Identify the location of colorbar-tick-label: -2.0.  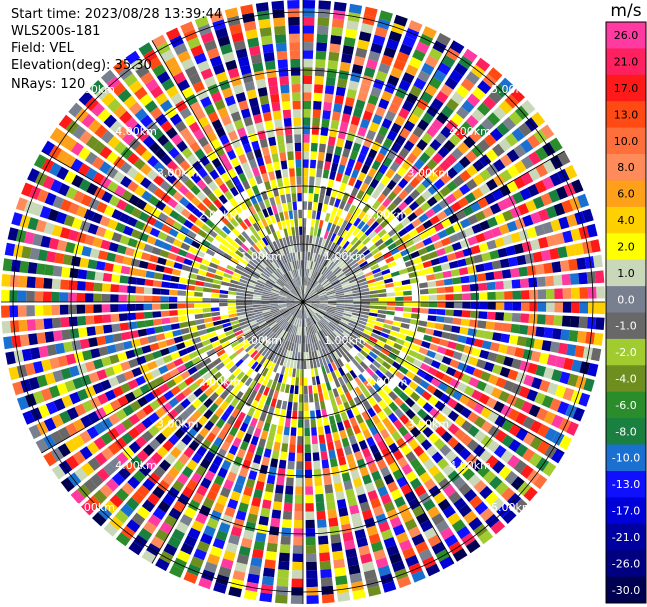
(625, 352).